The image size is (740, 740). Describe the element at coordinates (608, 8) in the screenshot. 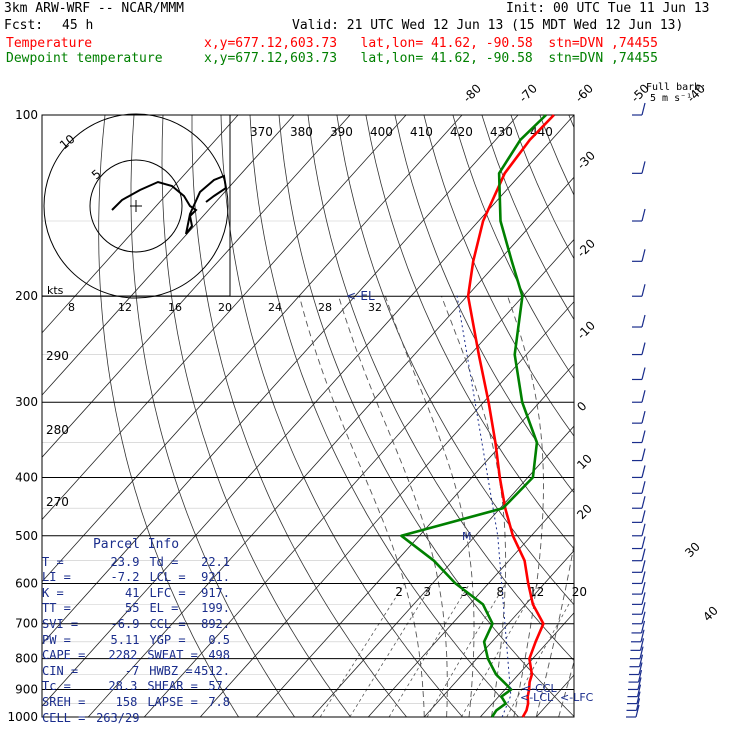

I see `init-time: Init: 00 UTC Tue 11 Jun 13` at that location.